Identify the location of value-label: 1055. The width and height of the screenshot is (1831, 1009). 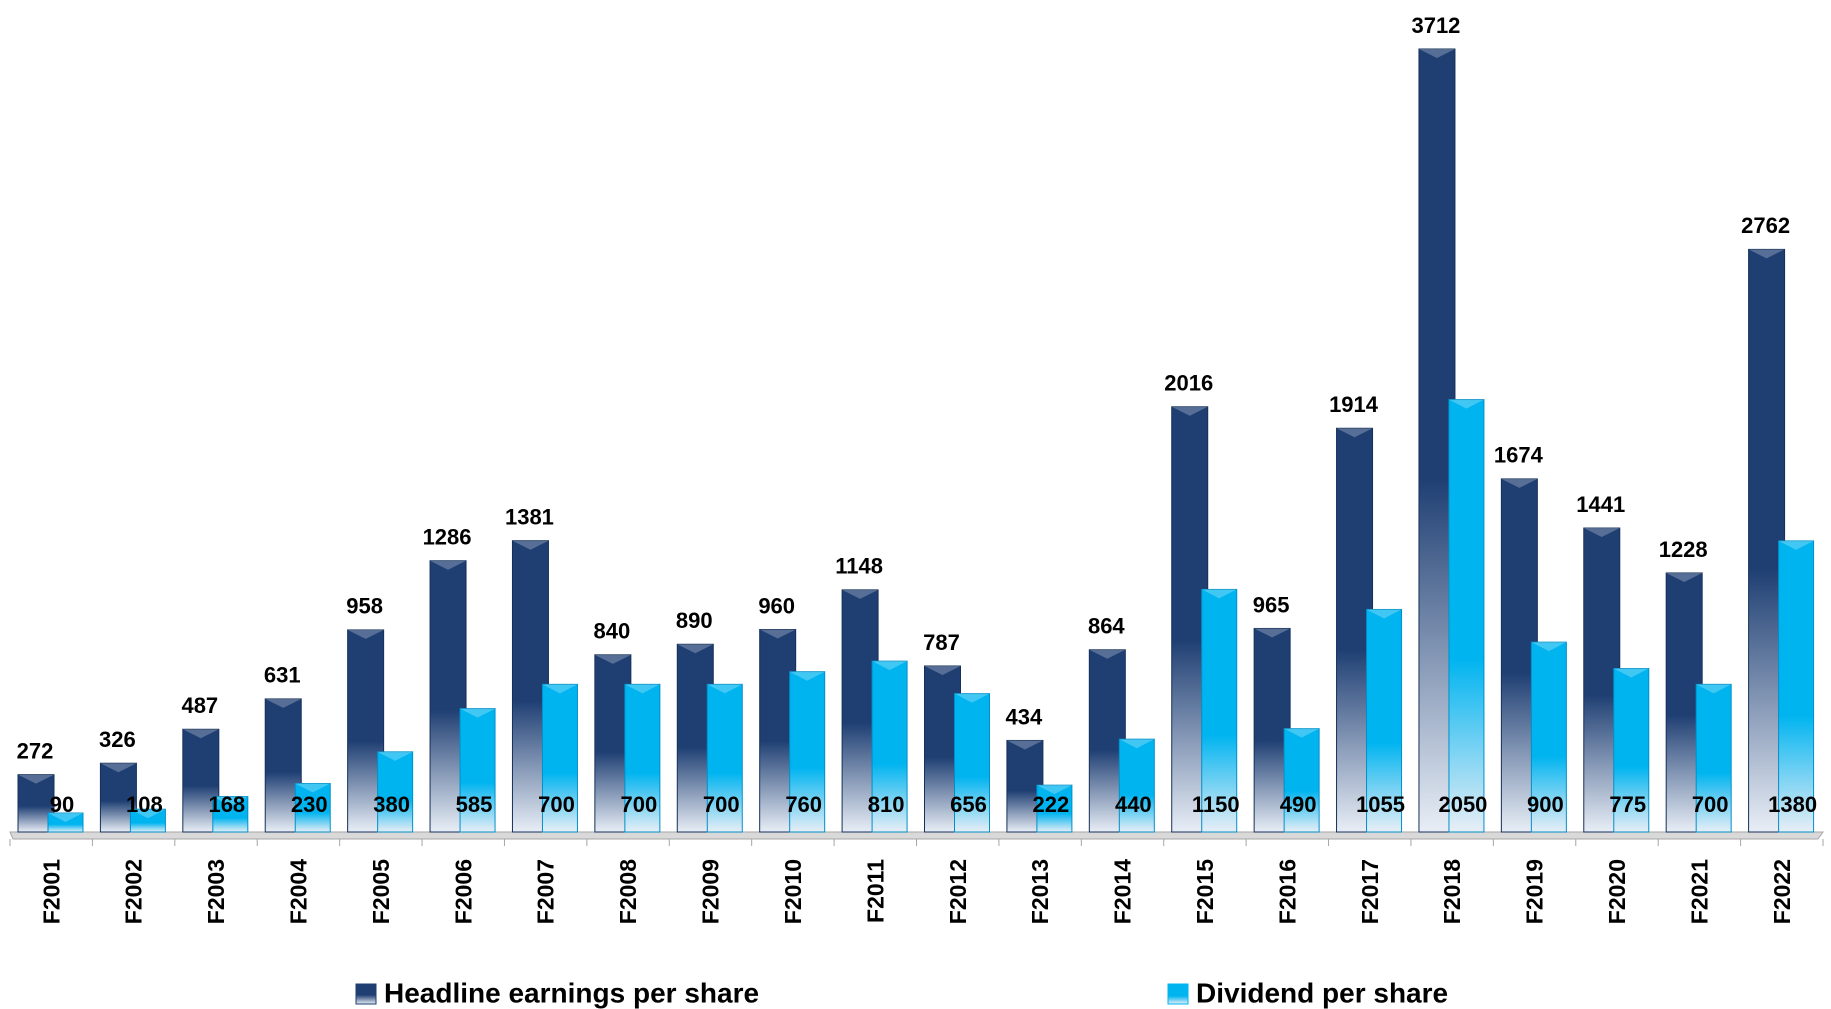
(1380, 804).